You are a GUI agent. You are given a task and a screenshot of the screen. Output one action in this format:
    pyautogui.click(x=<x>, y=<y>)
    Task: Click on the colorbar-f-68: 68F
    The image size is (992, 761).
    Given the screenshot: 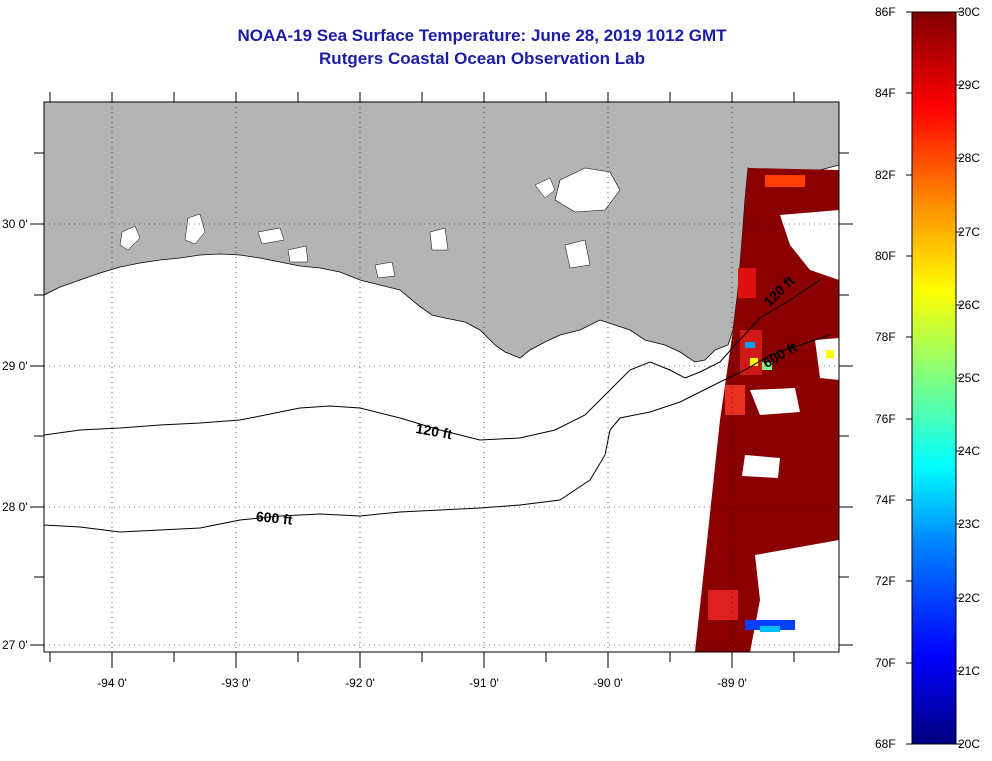 What is the action you would take?
    pyautogui.click(x=885, y=744)
    